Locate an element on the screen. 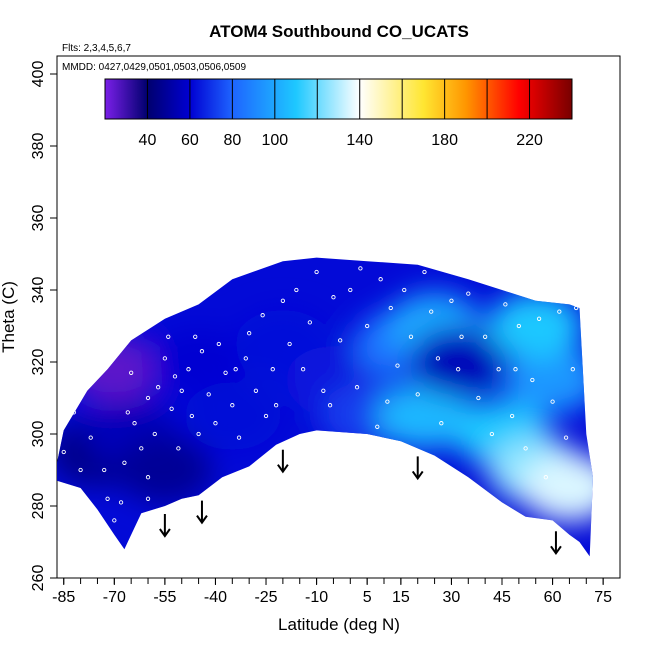  y-tick-label: 320 is located at coordinates (38, 362).